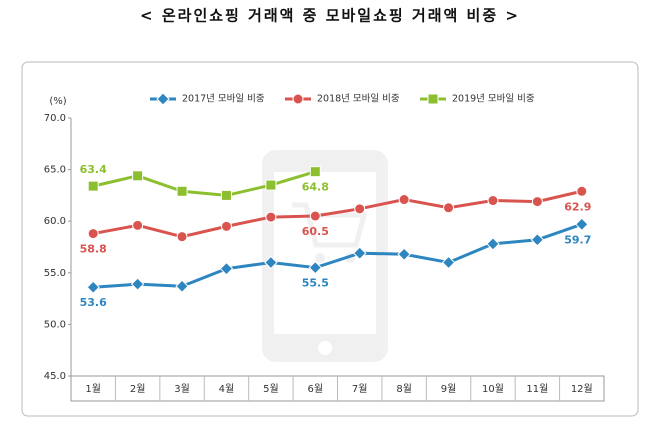  What do you see at coordinates (138, 389) in the screenshot?
I see `x-tick-label: 2월` at bounding box center [138, 389].